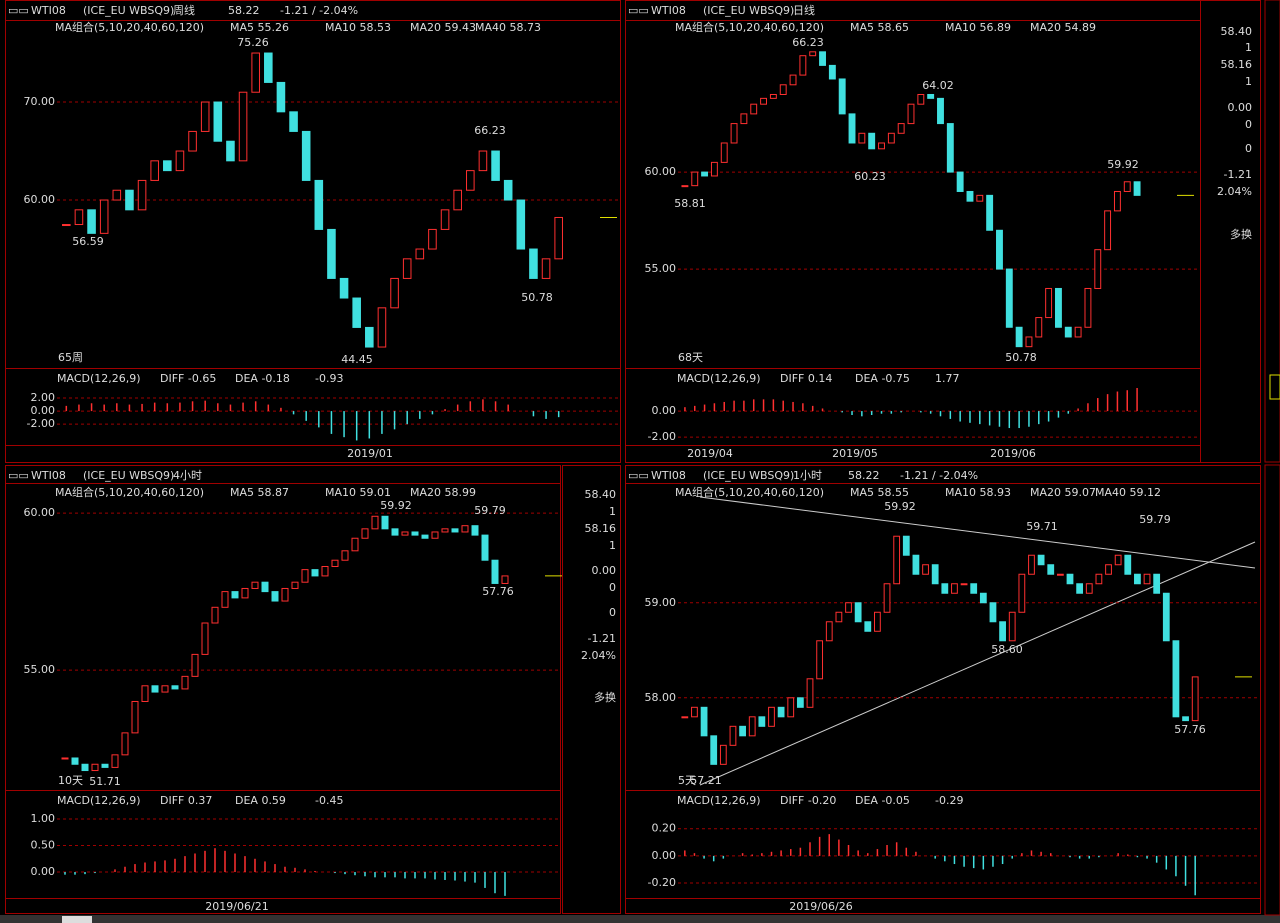  Describe the element at coordinates (1240, 107) in the screenshot. I see `info-value: 0.00` at that location.